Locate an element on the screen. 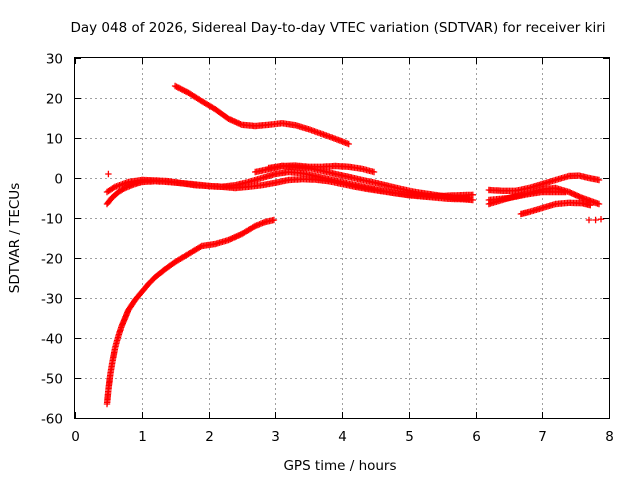  y-tick-label: -10 is located at coordinates (52, 220).